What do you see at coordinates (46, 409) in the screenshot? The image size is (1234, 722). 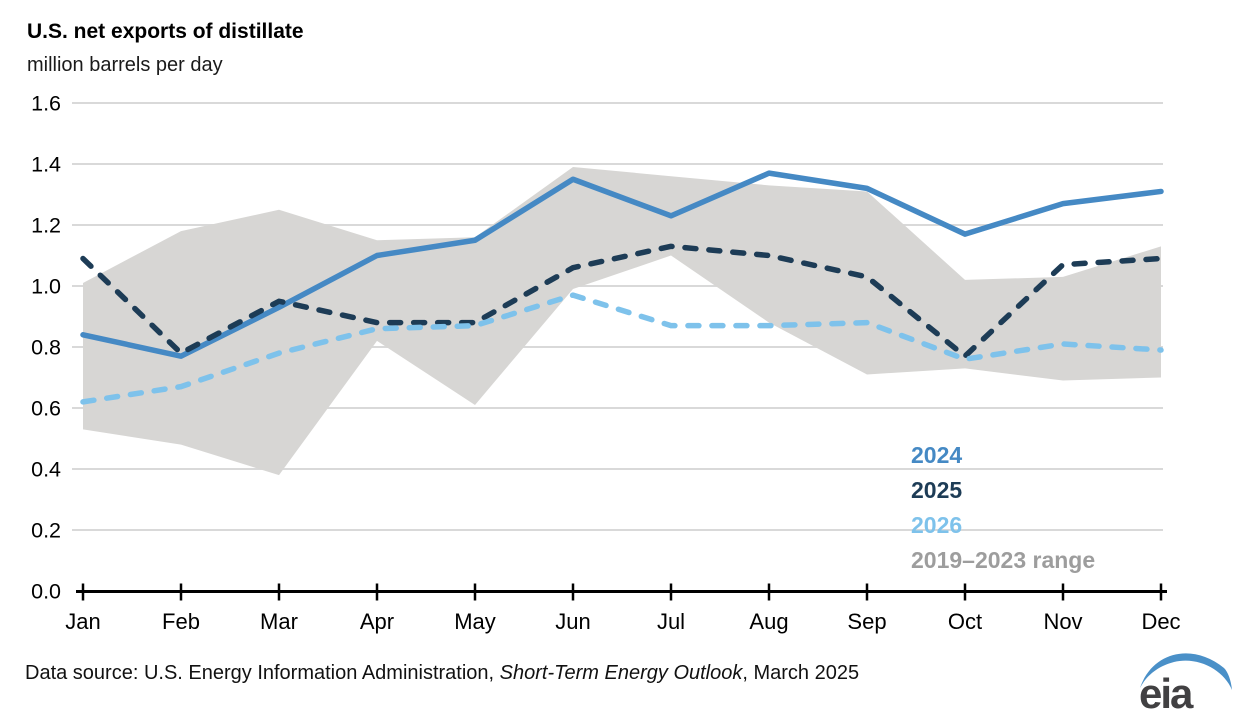 I see `y-tick-label-0.6: 0.6` at bounding box center [46, 409].